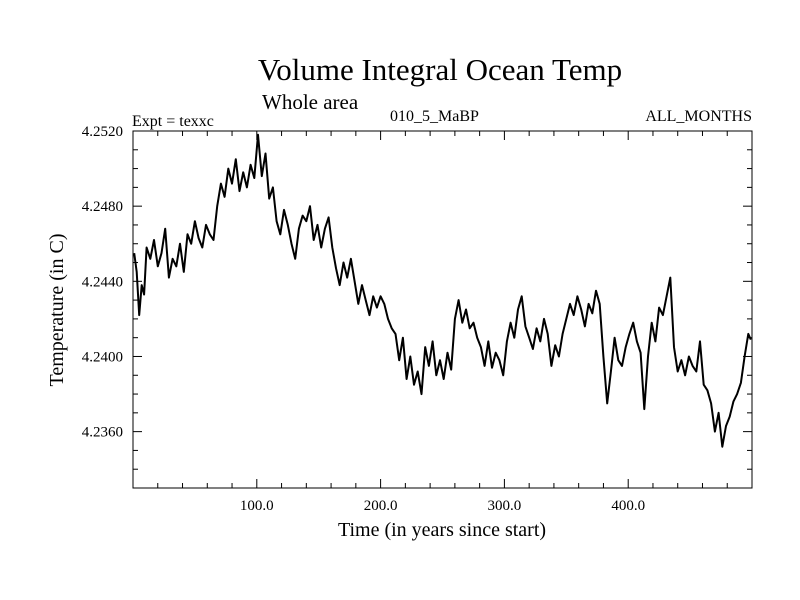 The image size is (800, 600). I want to click on x-tick-label: 100.0, so click(257, 506).